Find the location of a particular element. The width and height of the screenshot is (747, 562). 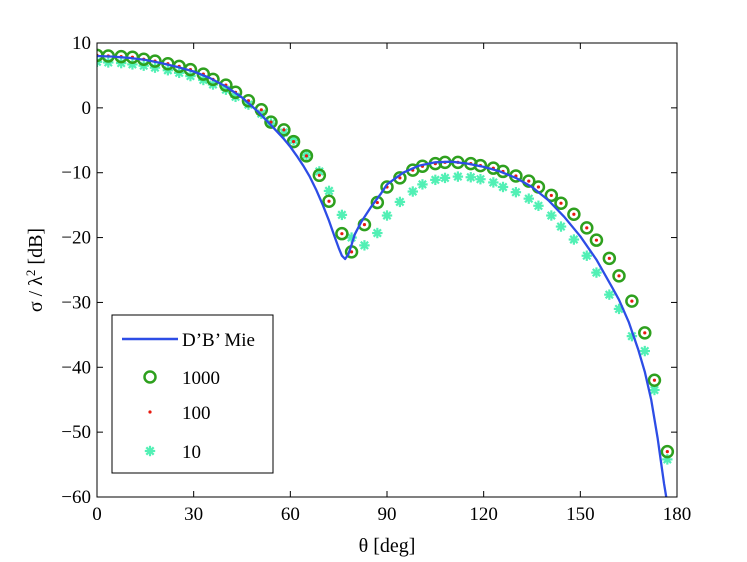

y-axis-label: σ / λ2 [dB] is located at coordinates (35, 270).